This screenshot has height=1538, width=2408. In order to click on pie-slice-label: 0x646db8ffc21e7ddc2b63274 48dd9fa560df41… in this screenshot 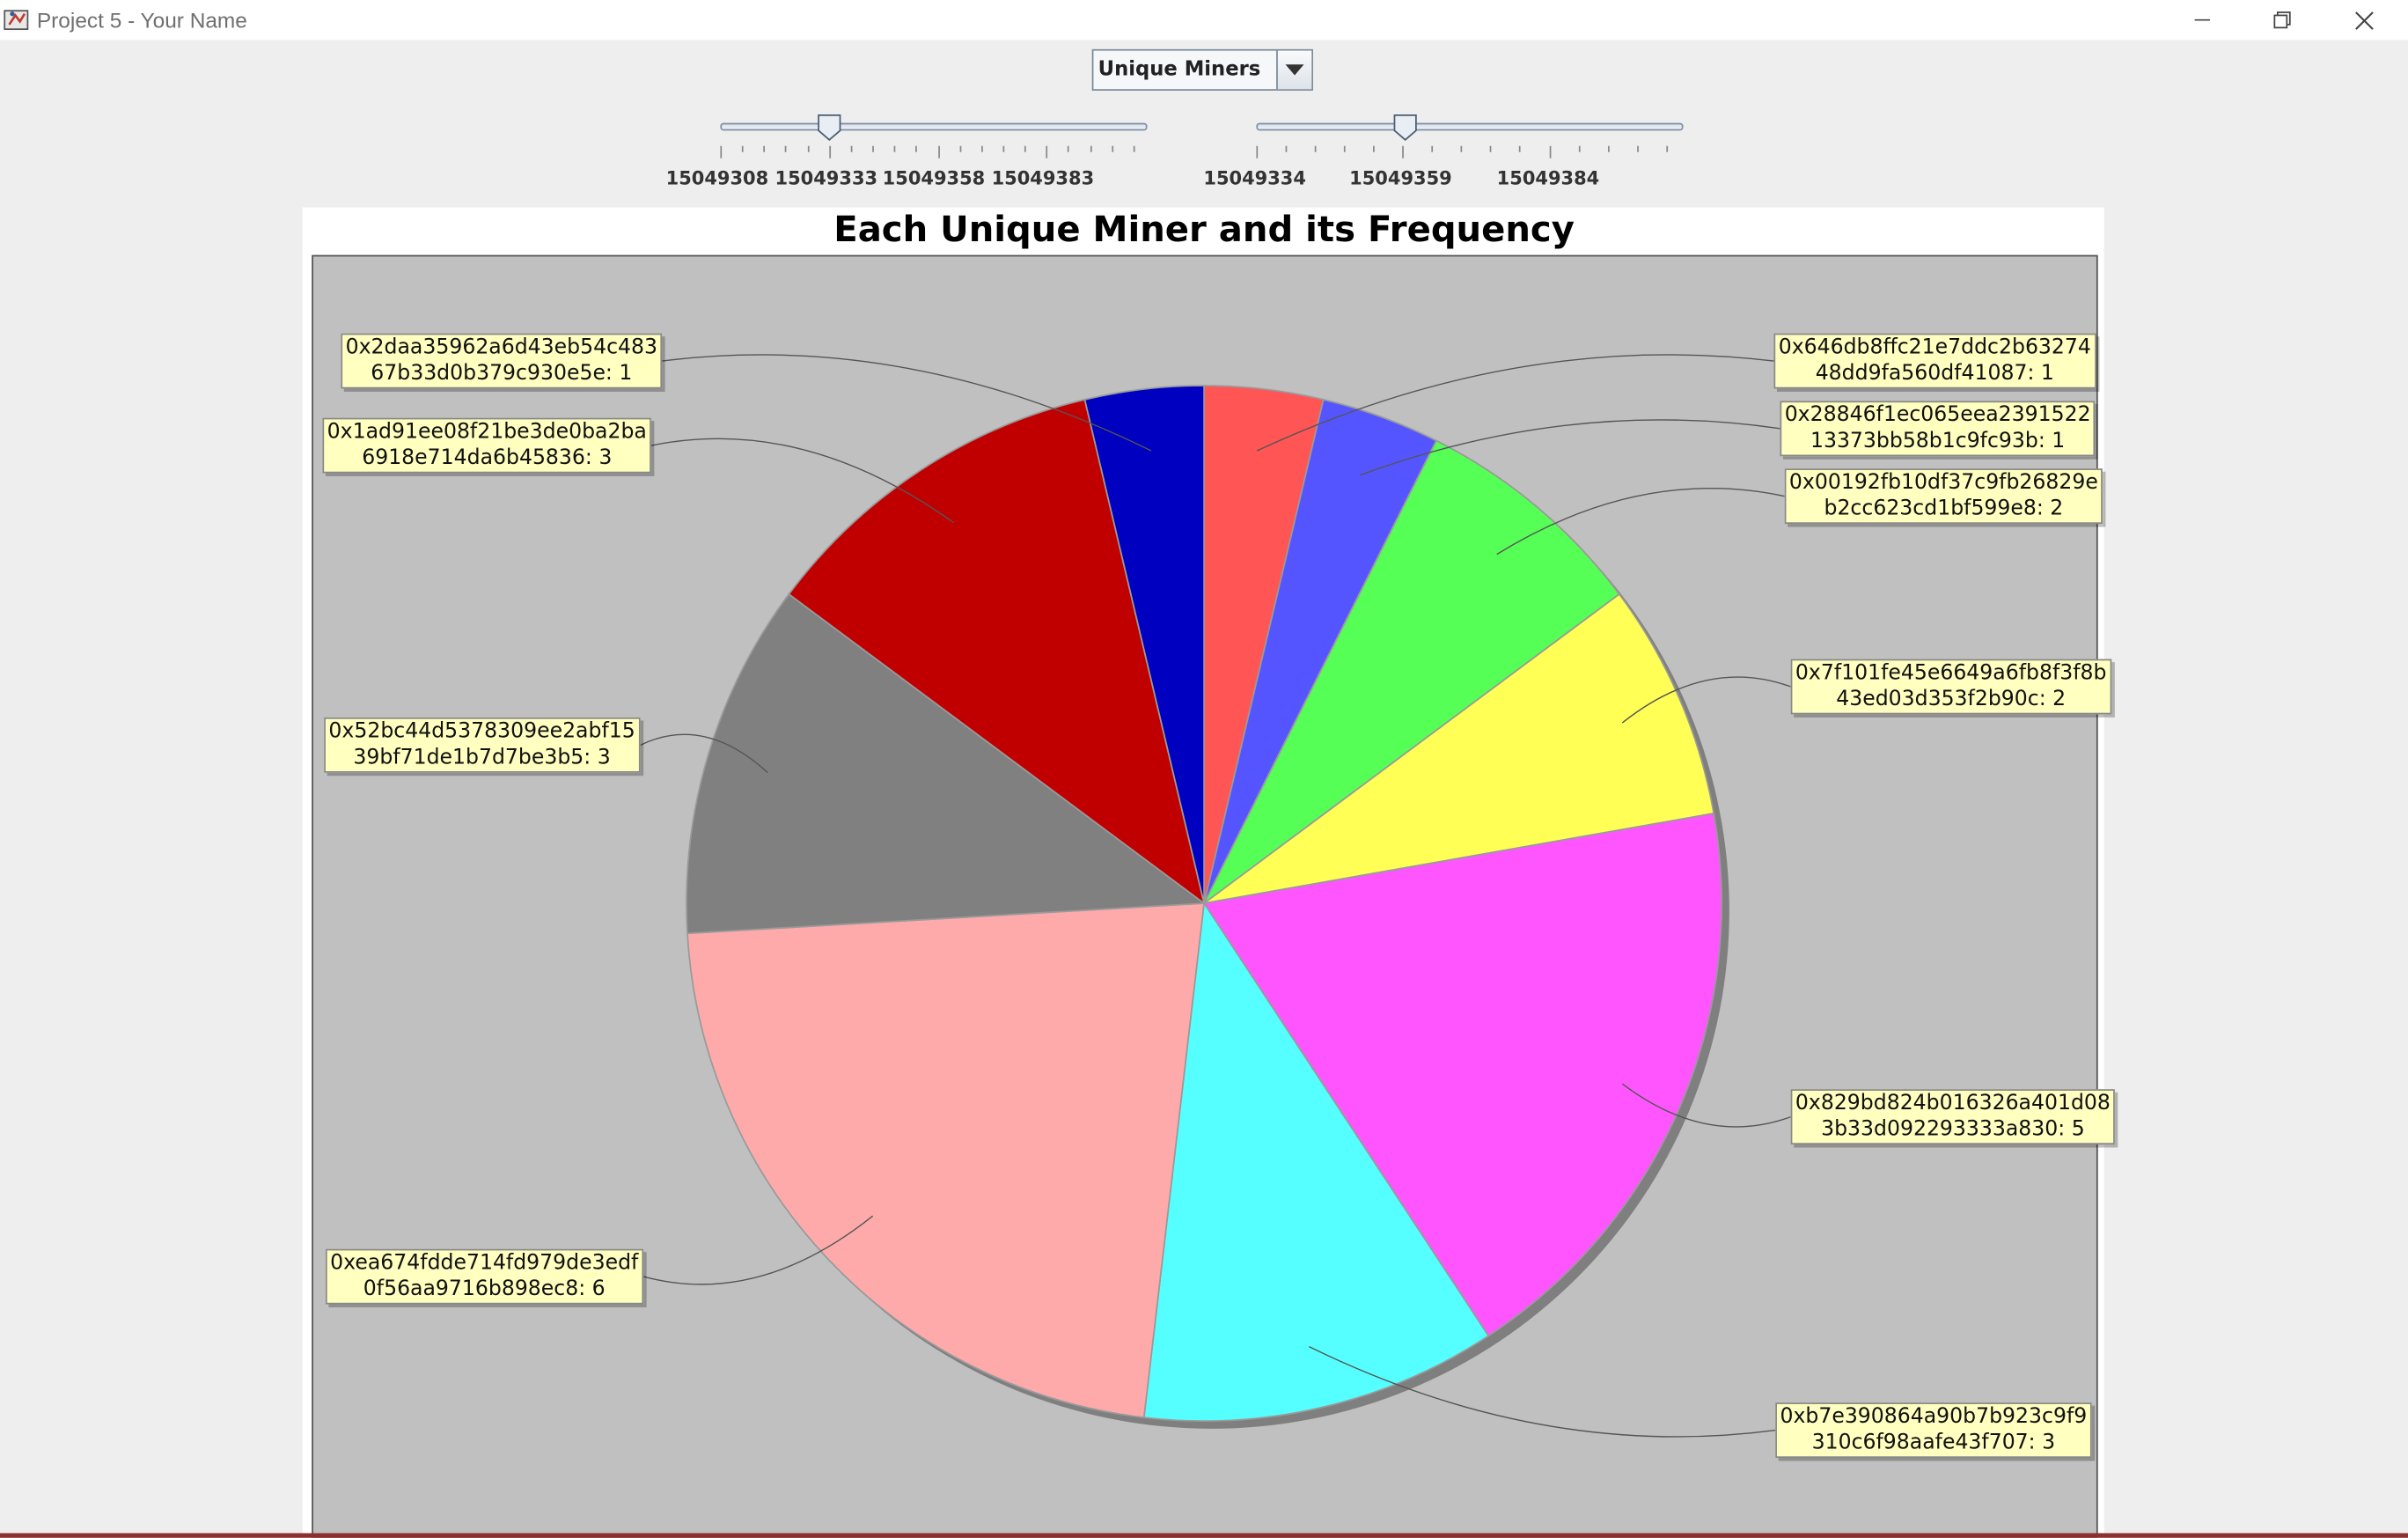, I will do `click(1934, 361)`.